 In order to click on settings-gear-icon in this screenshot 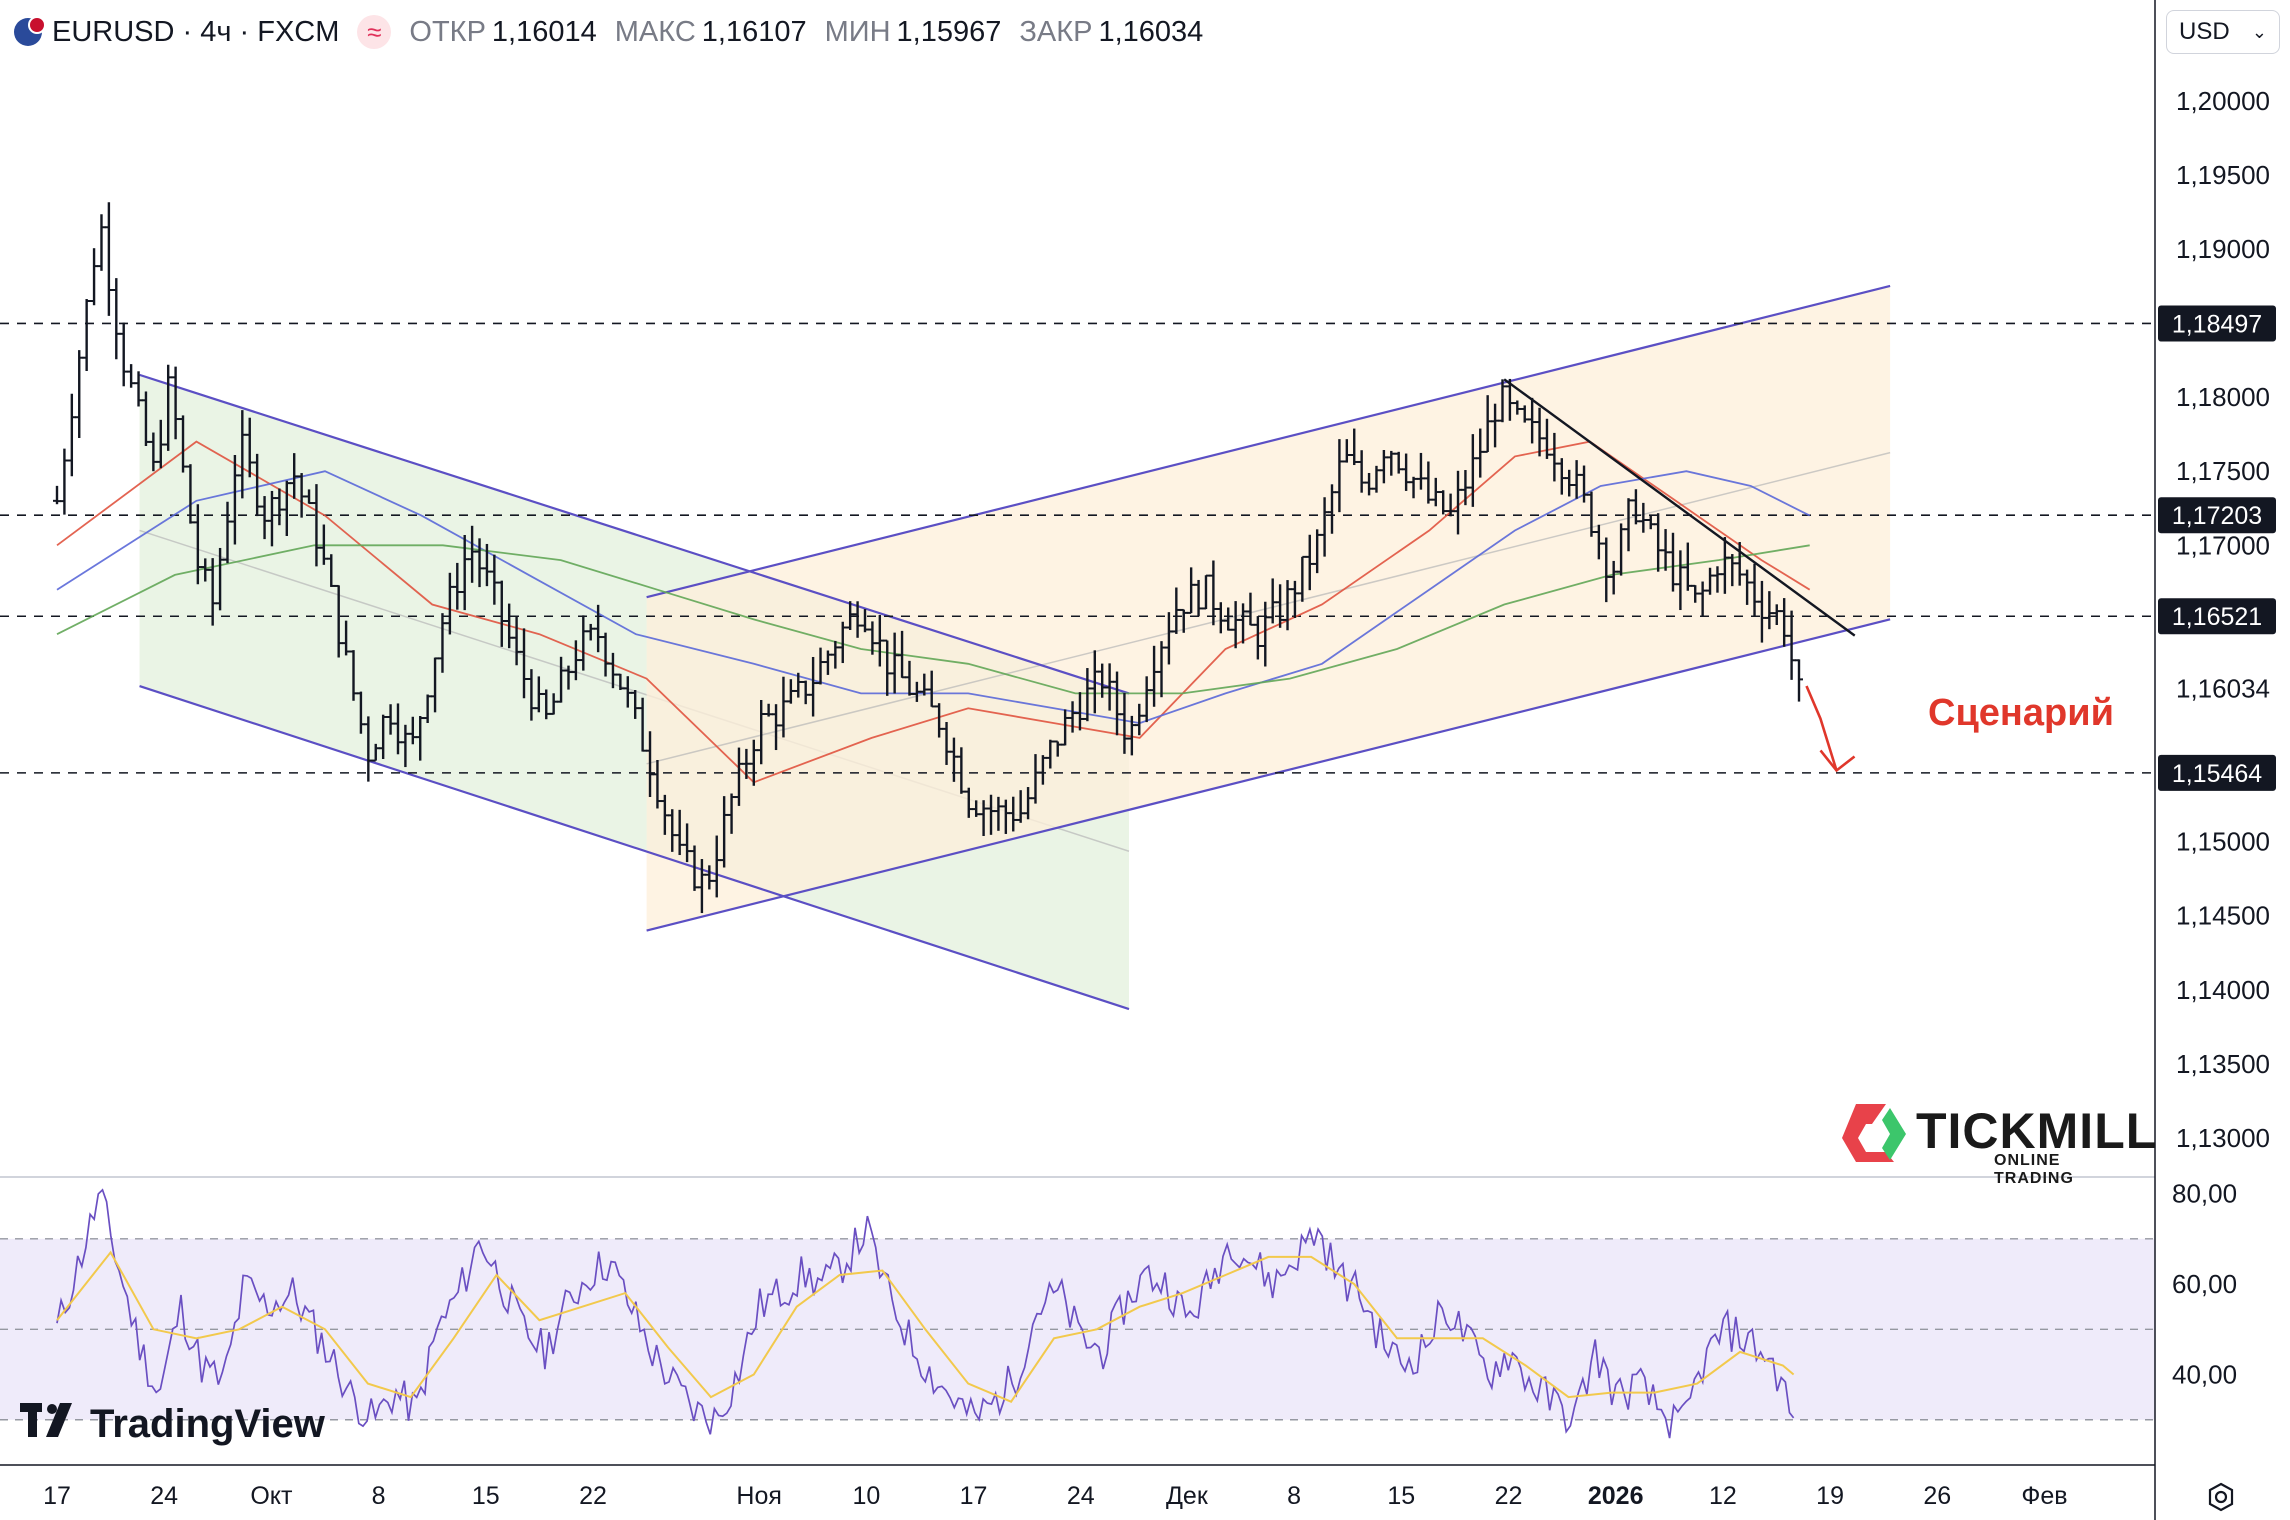, I will do `click(2221, 1497)`.